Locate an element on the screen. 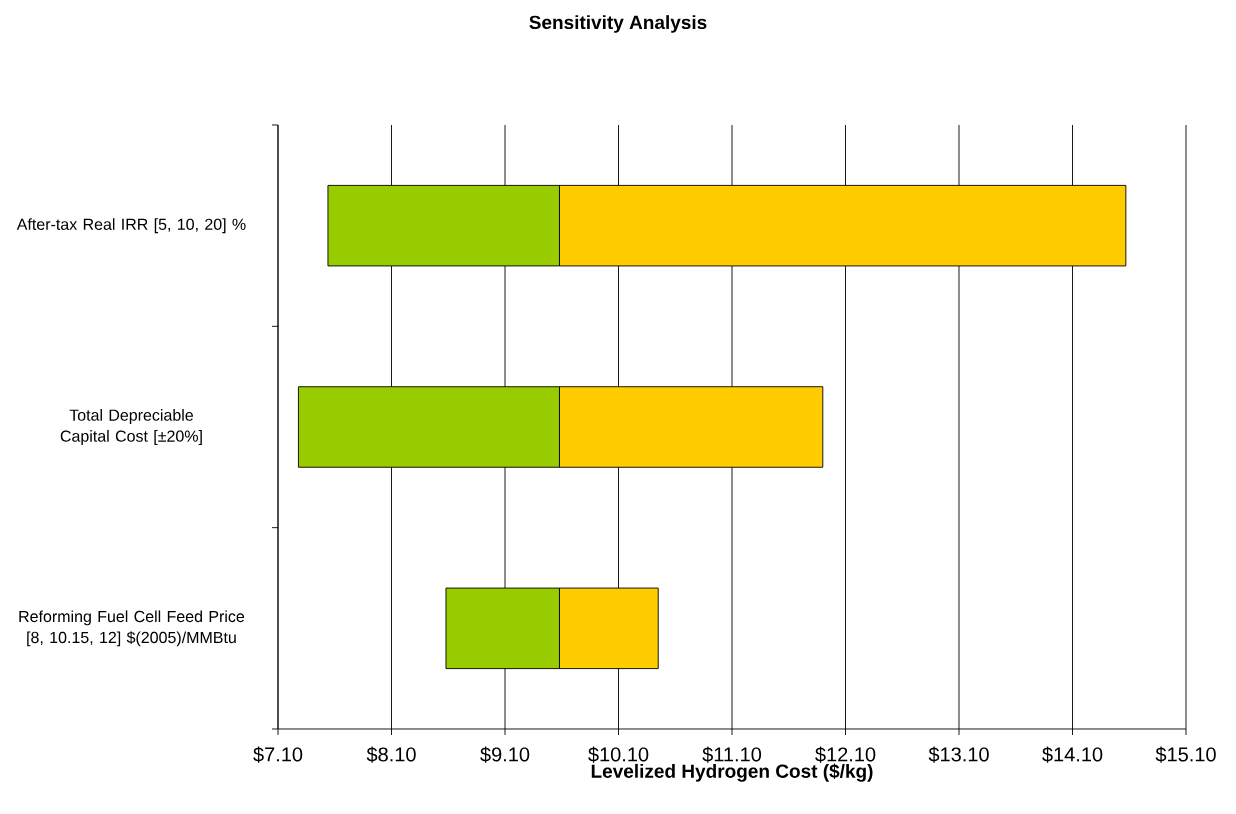 This screenshot has height=814, width=1236. y-tick-label: After-tax Real IRR [5, 10, 20] % is located at coordinates (131, 226).